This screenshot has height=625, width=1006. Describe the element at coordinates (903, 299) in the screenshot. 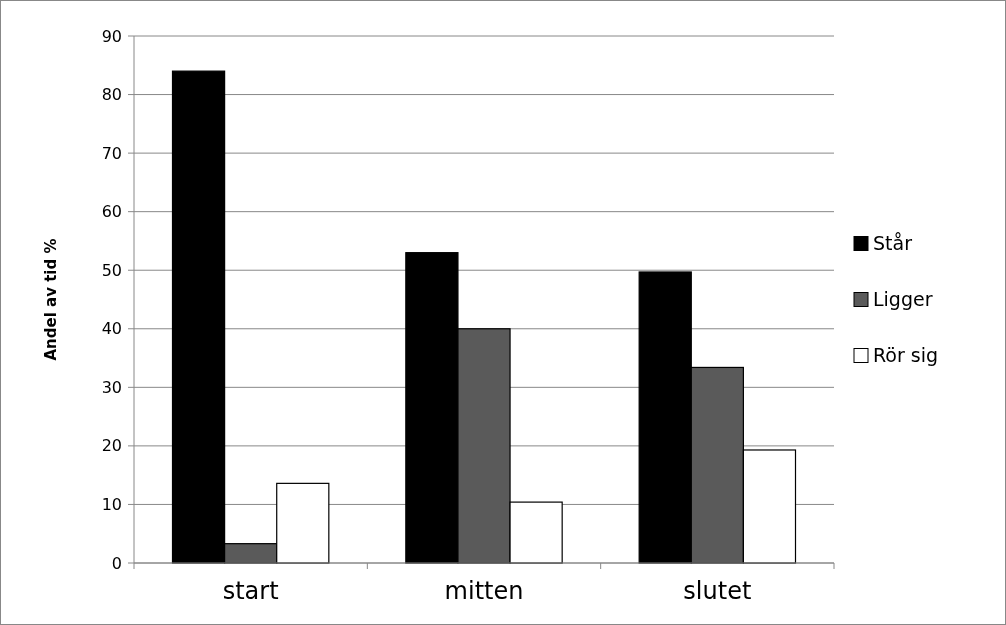

I see `legend-label: Ligger` at that location.